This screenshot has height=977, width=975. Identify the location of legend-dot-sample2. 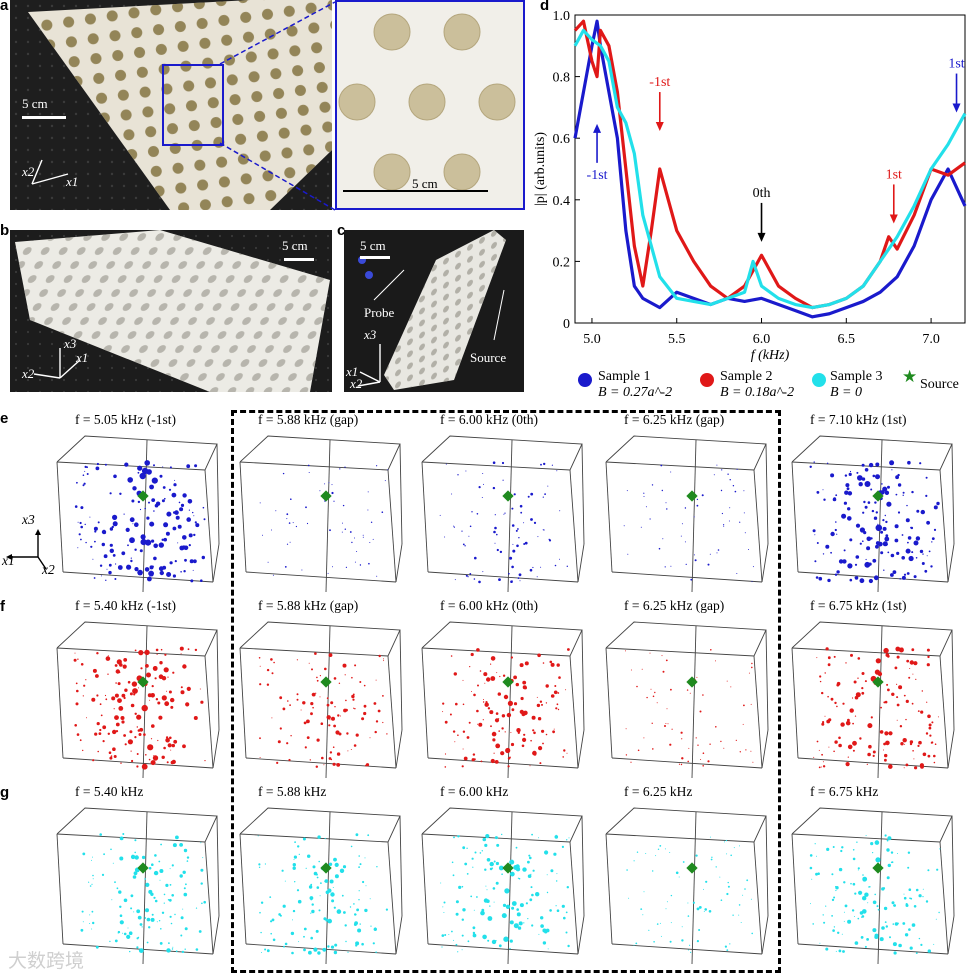
(707, 380).